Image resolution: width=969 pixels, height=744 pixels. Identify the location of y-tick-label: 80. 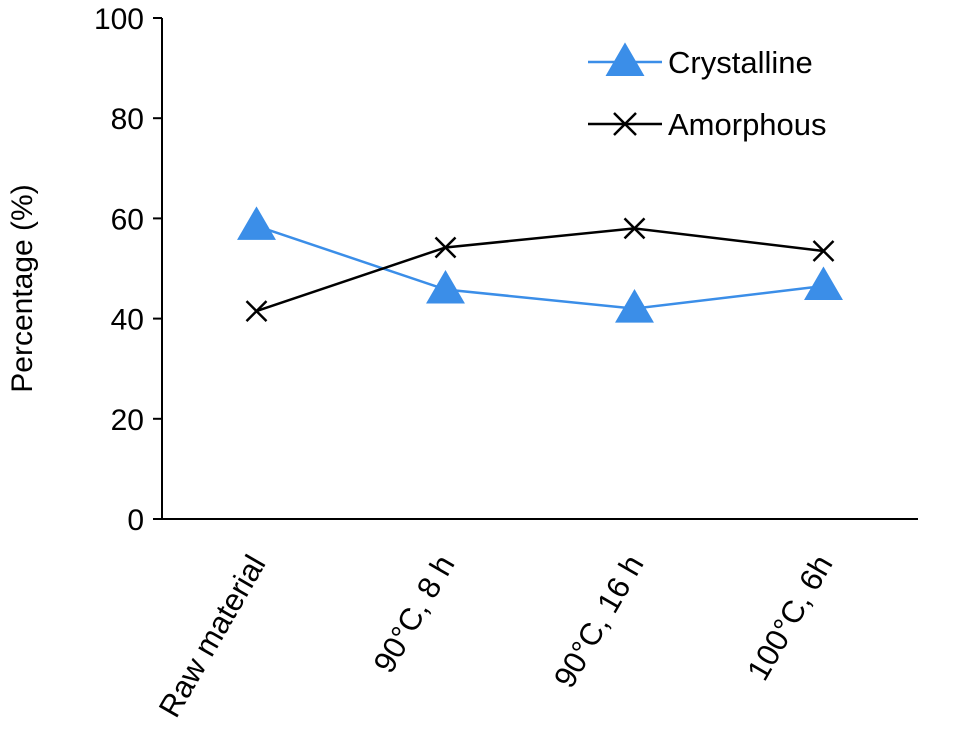
(127, 119).